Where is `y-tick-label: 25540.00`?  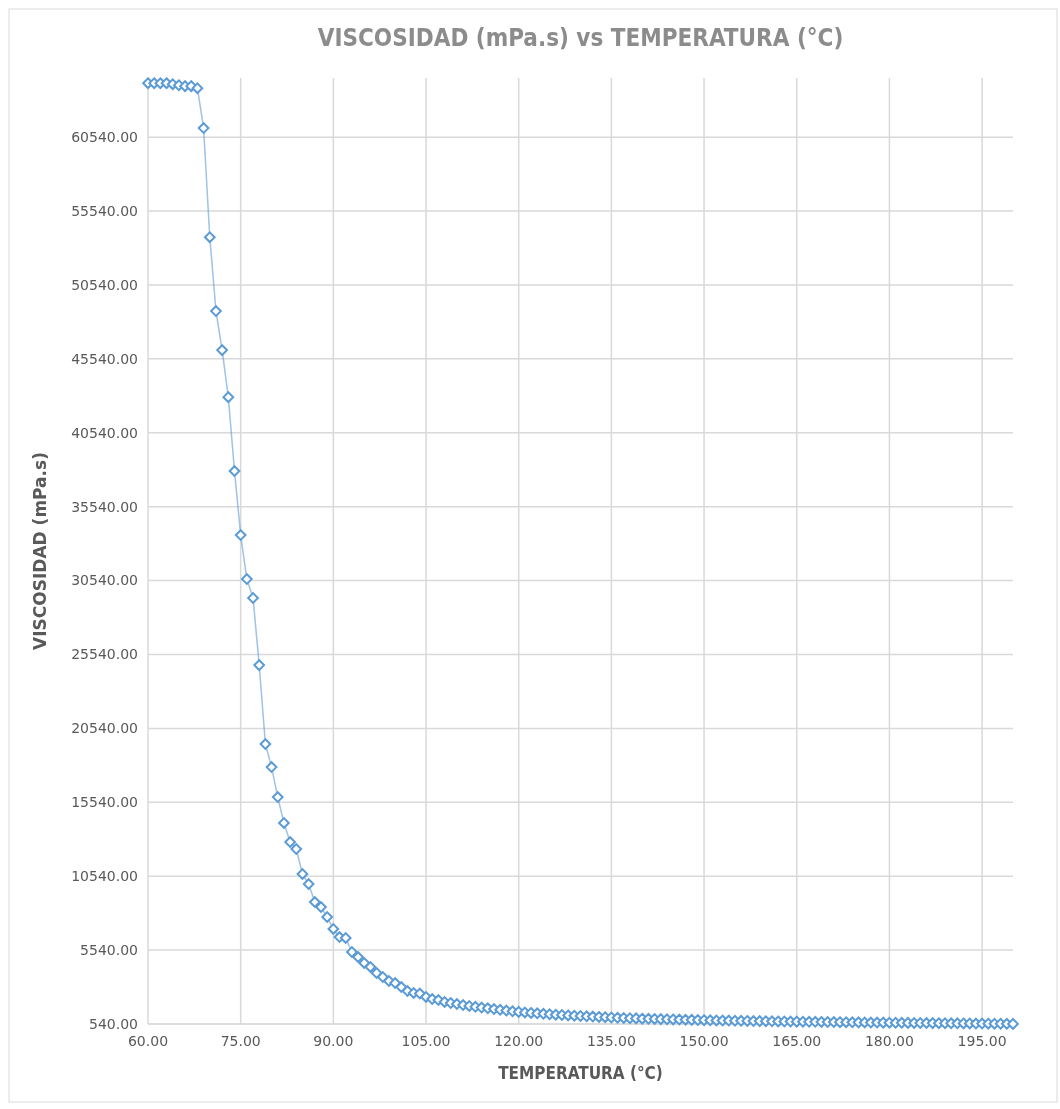
y-tick-label: 25540.00 is located at coordinates (104, 654).